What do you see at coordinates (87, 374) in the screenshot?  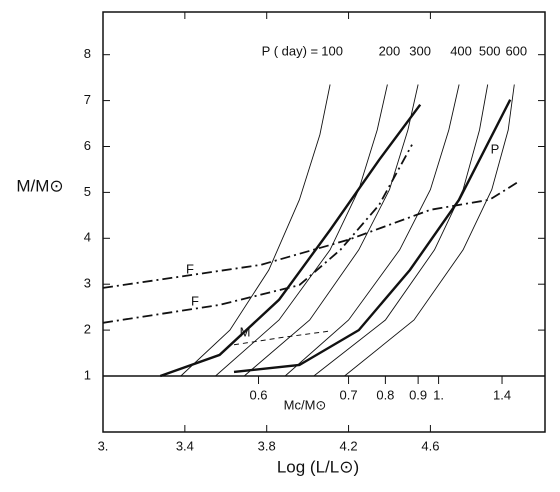 I see `y-tick-label: 1` at bounding box center [87, 374].